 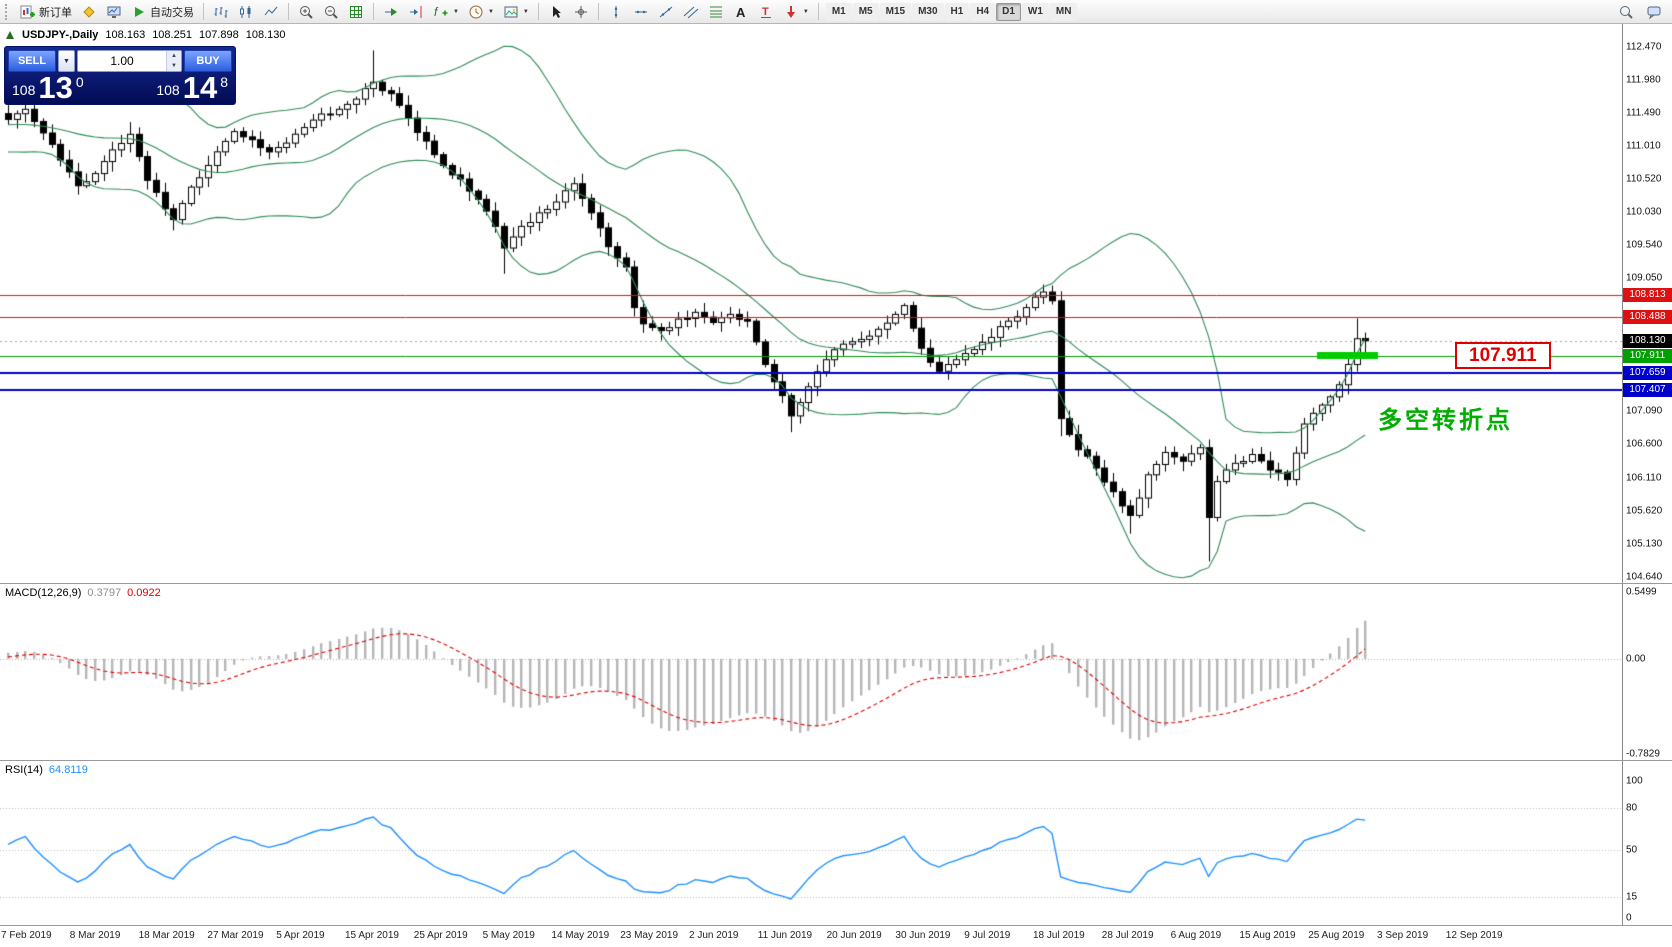 I want to click on volume-value: 1.00, so click(x=122, y=61).